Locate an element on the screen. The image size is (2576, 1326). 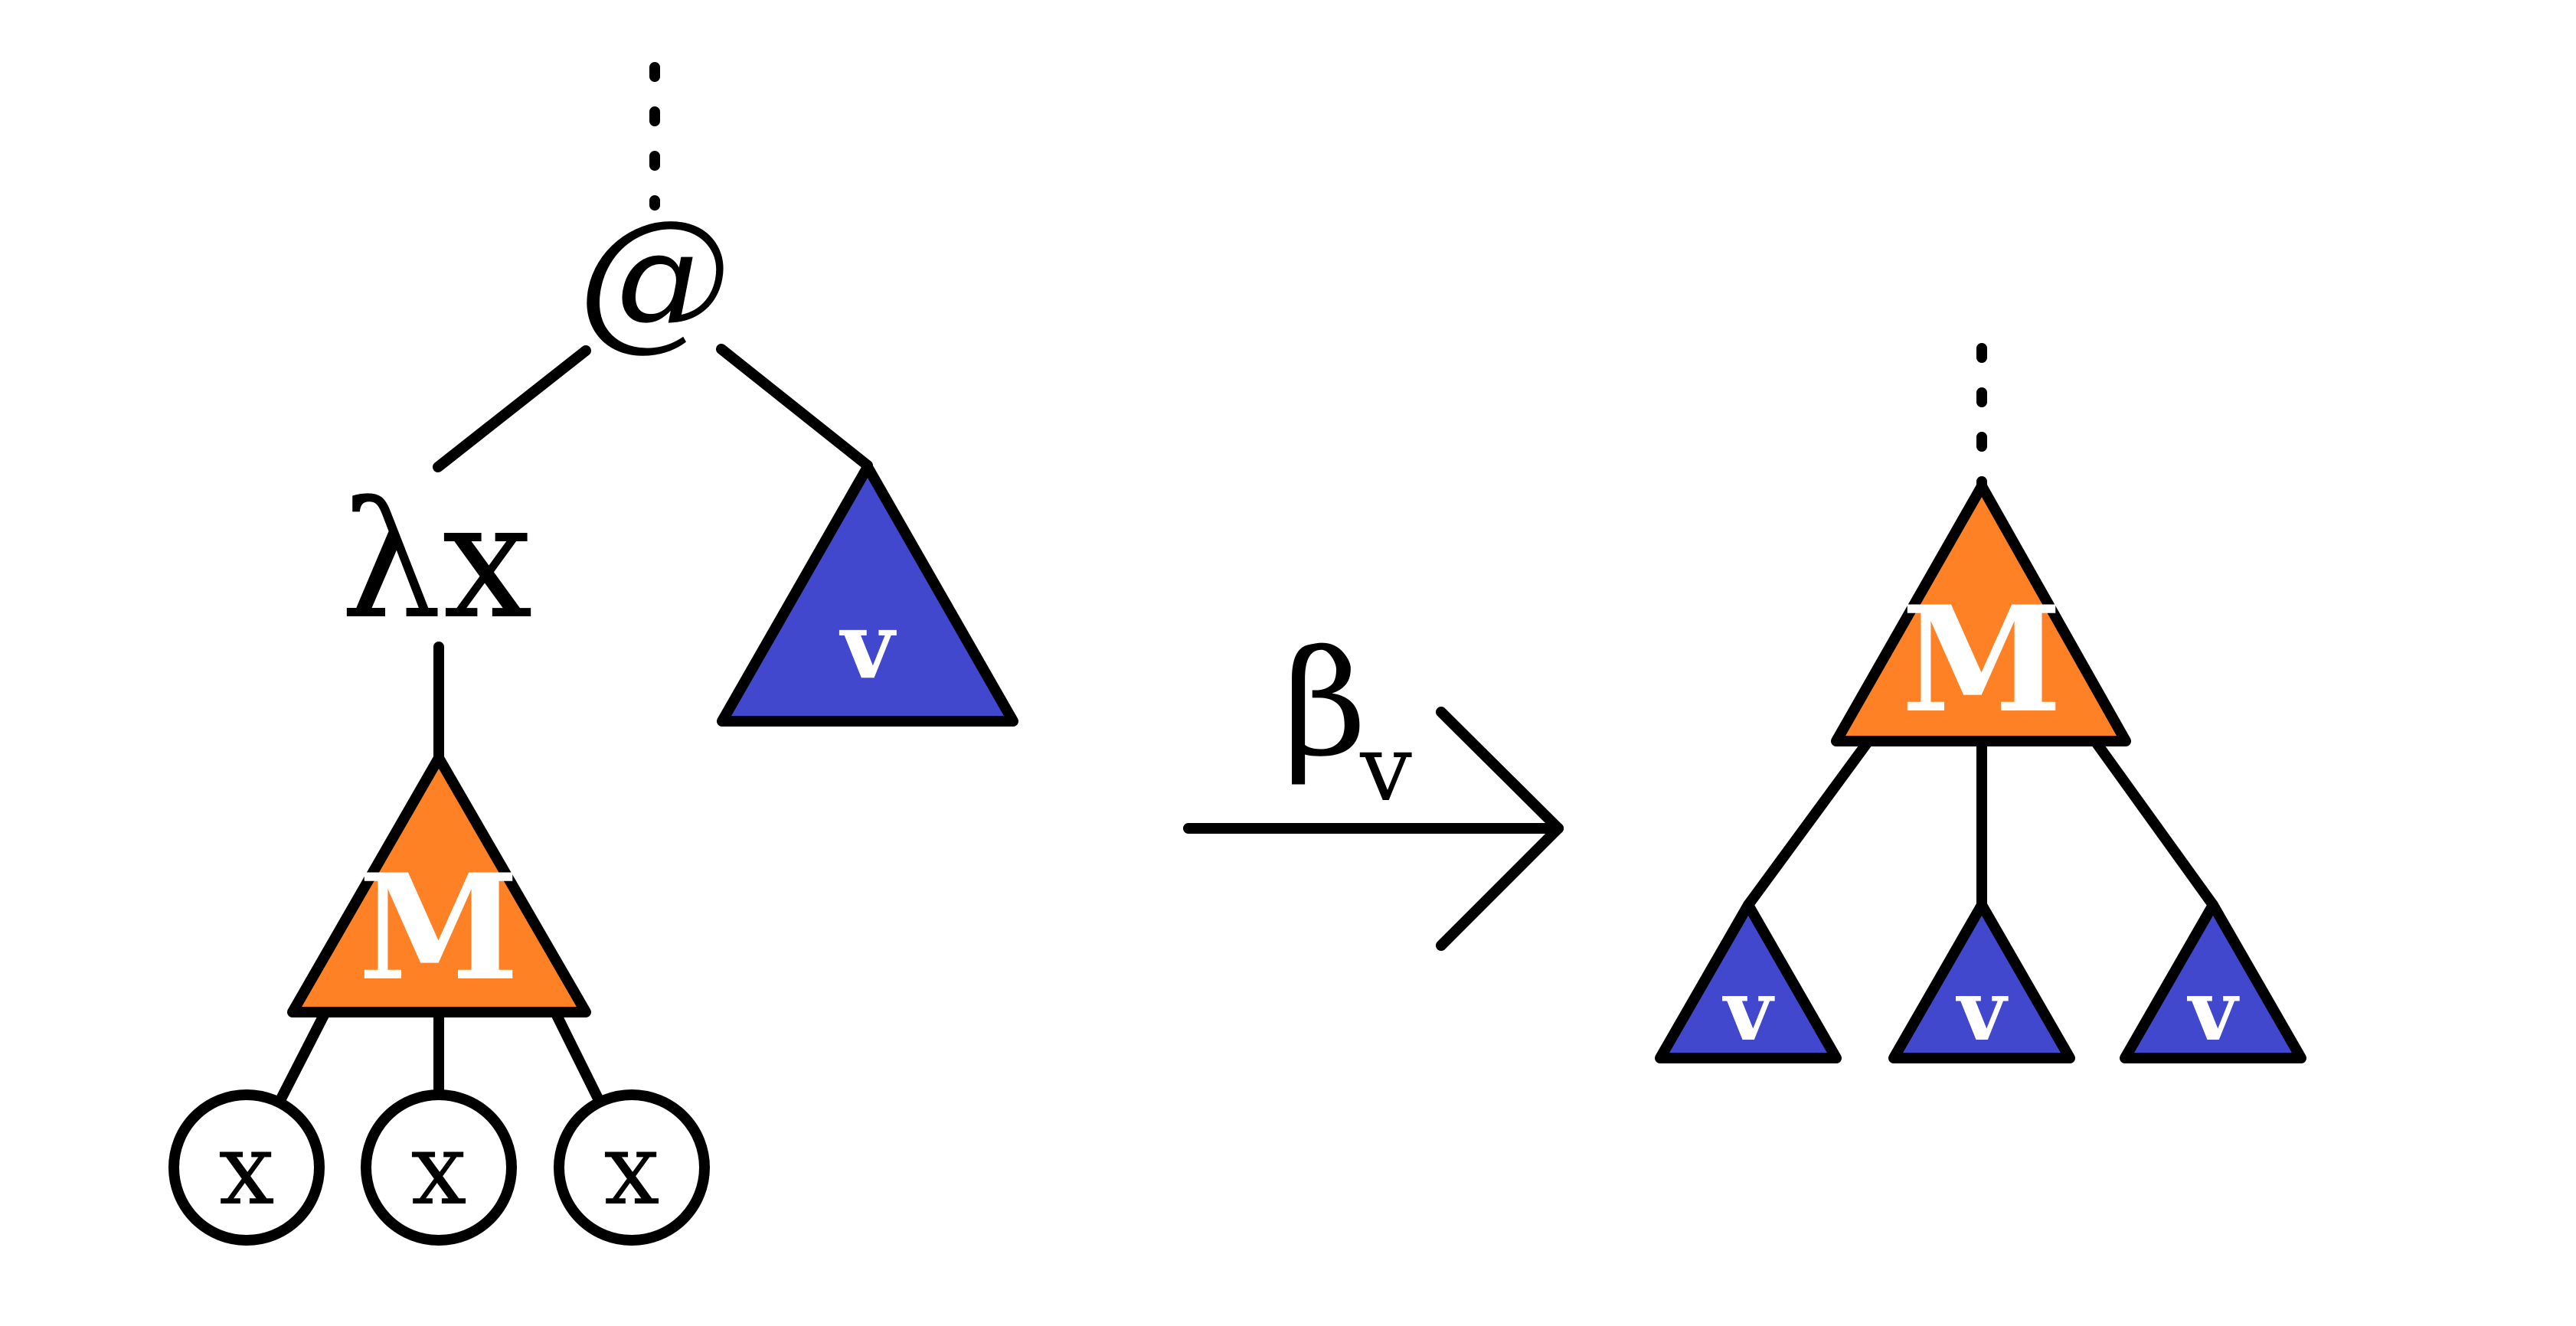
reduction-arrow: β v is located at coordinates (1373, 785).